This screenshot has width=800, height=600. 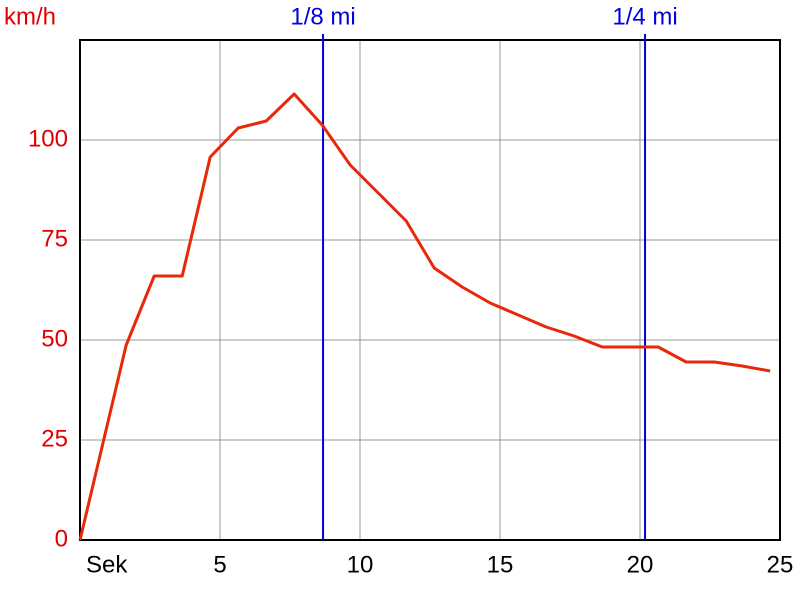 I want to click on x-tick-label: 10, so click(x=360, y=564).